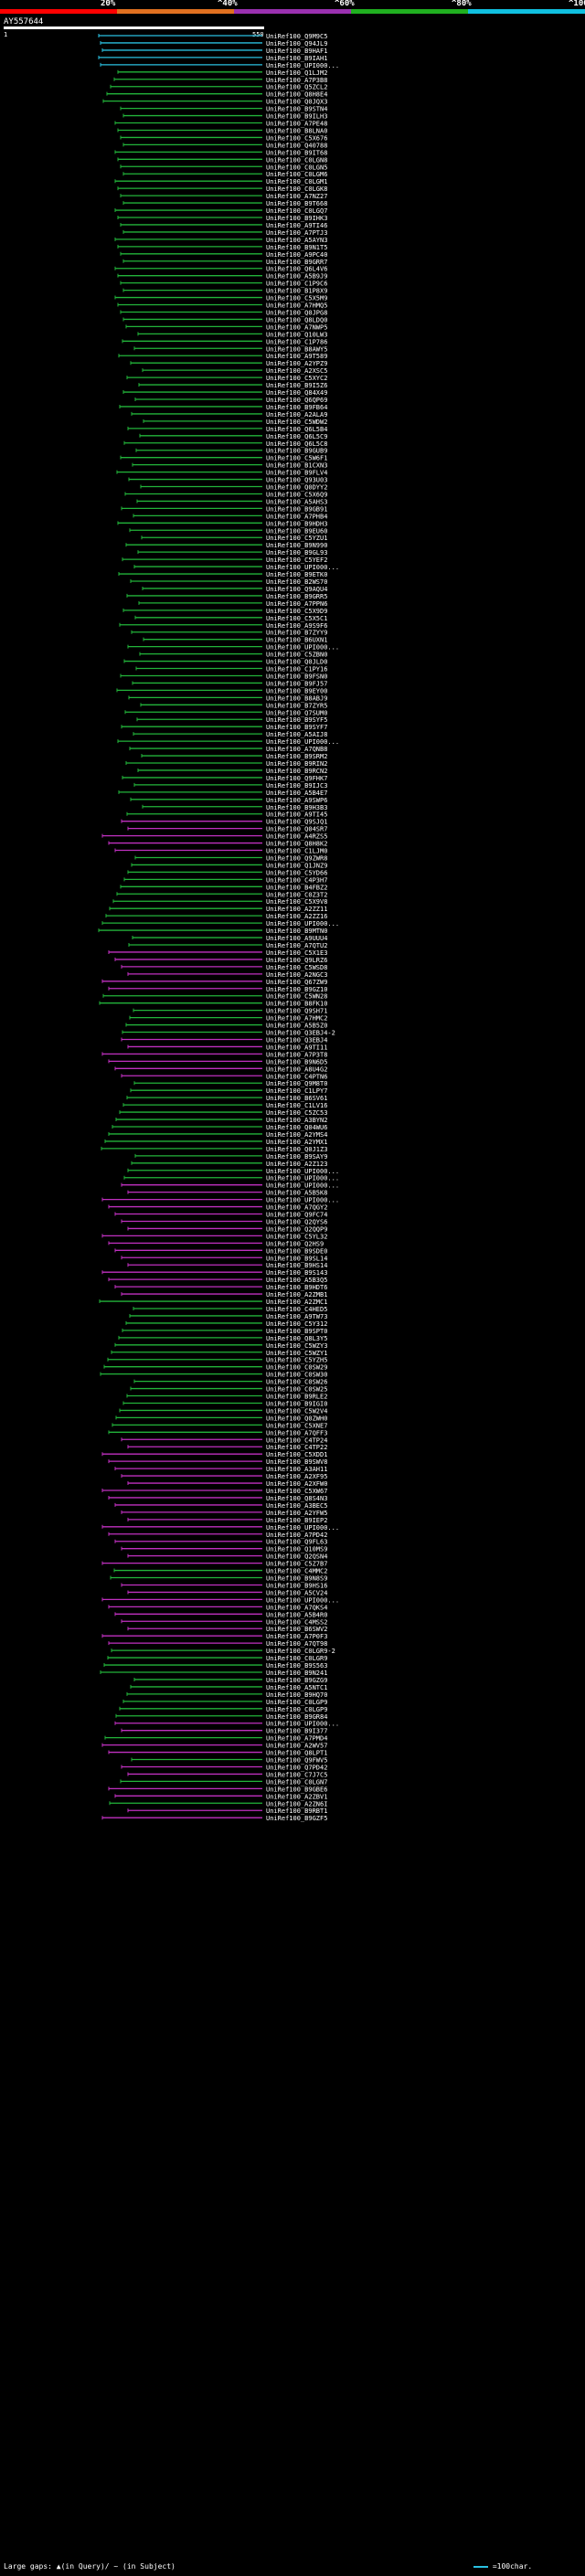 The width and height of the screenshot is (585, 2576). What do you see at coordinates (297, 626) in the screenshot?
I see `hit-id-link: UniRef100_A9S9F6` at bounding box center [297, 626].